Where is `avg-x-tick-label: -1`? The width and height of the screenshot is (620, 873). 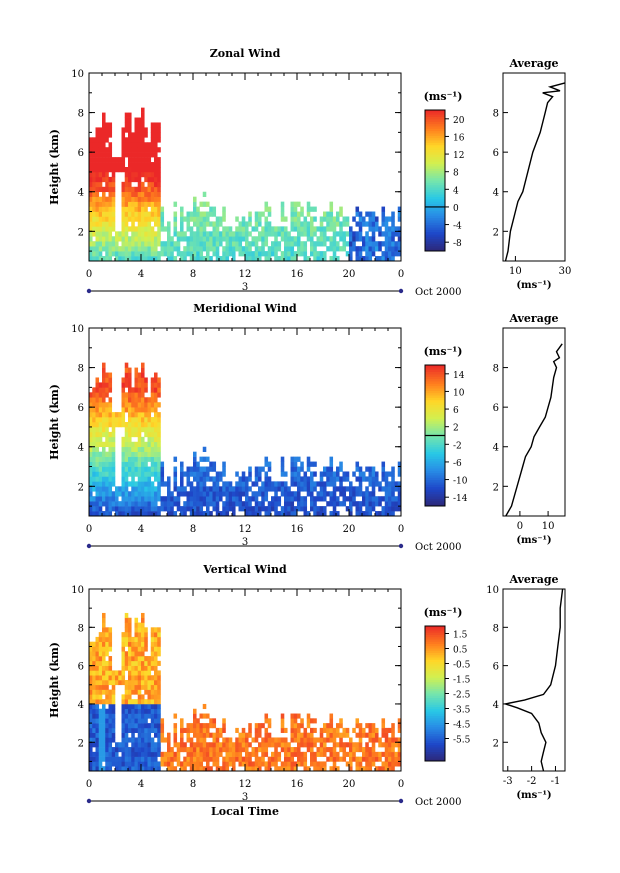 avg-x-tick-label: -1 is located at coordinates (556, 781).